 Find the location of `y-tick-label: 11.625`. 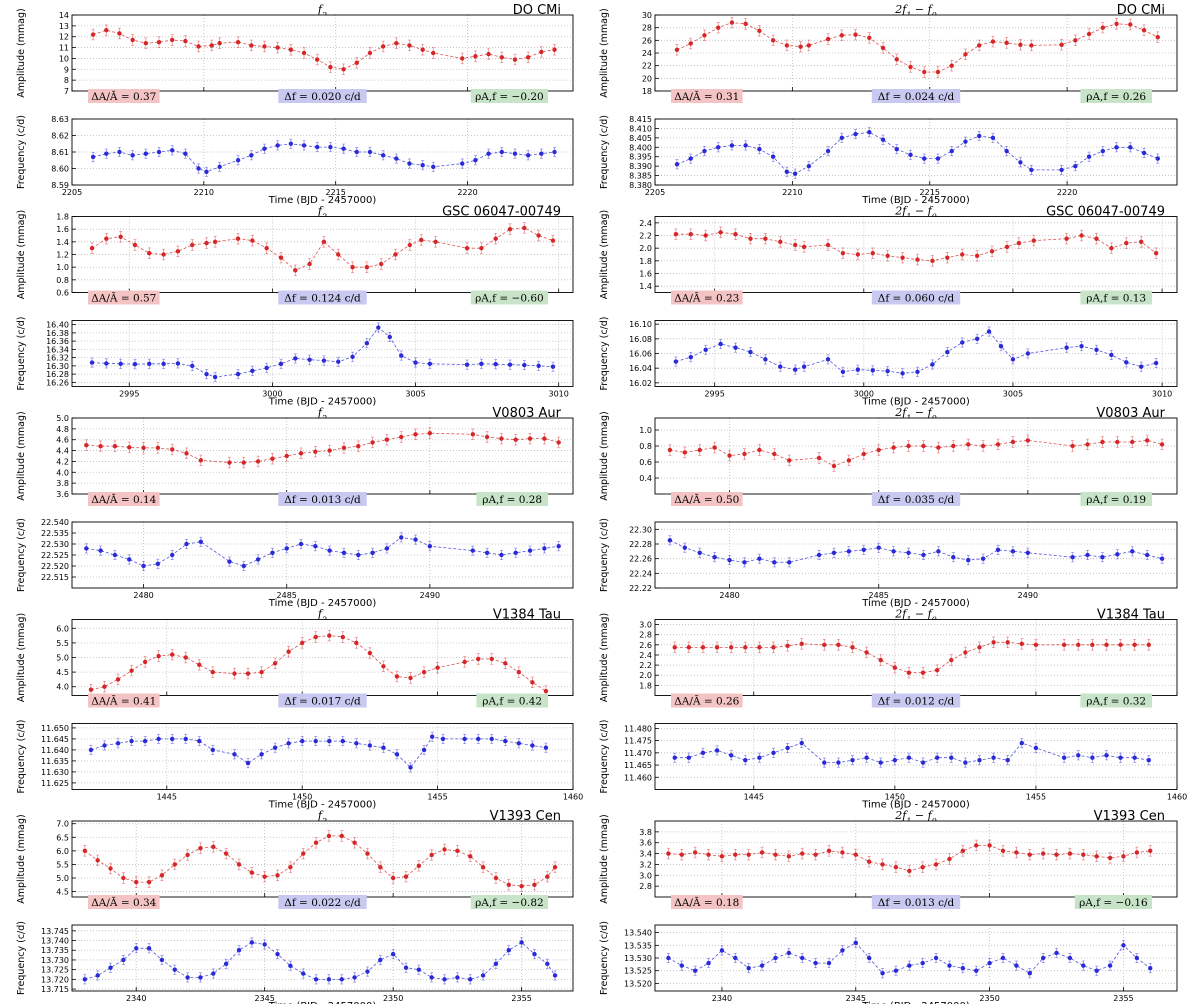

y-tick-label: 11.625 is located at coordinates (55, 783).